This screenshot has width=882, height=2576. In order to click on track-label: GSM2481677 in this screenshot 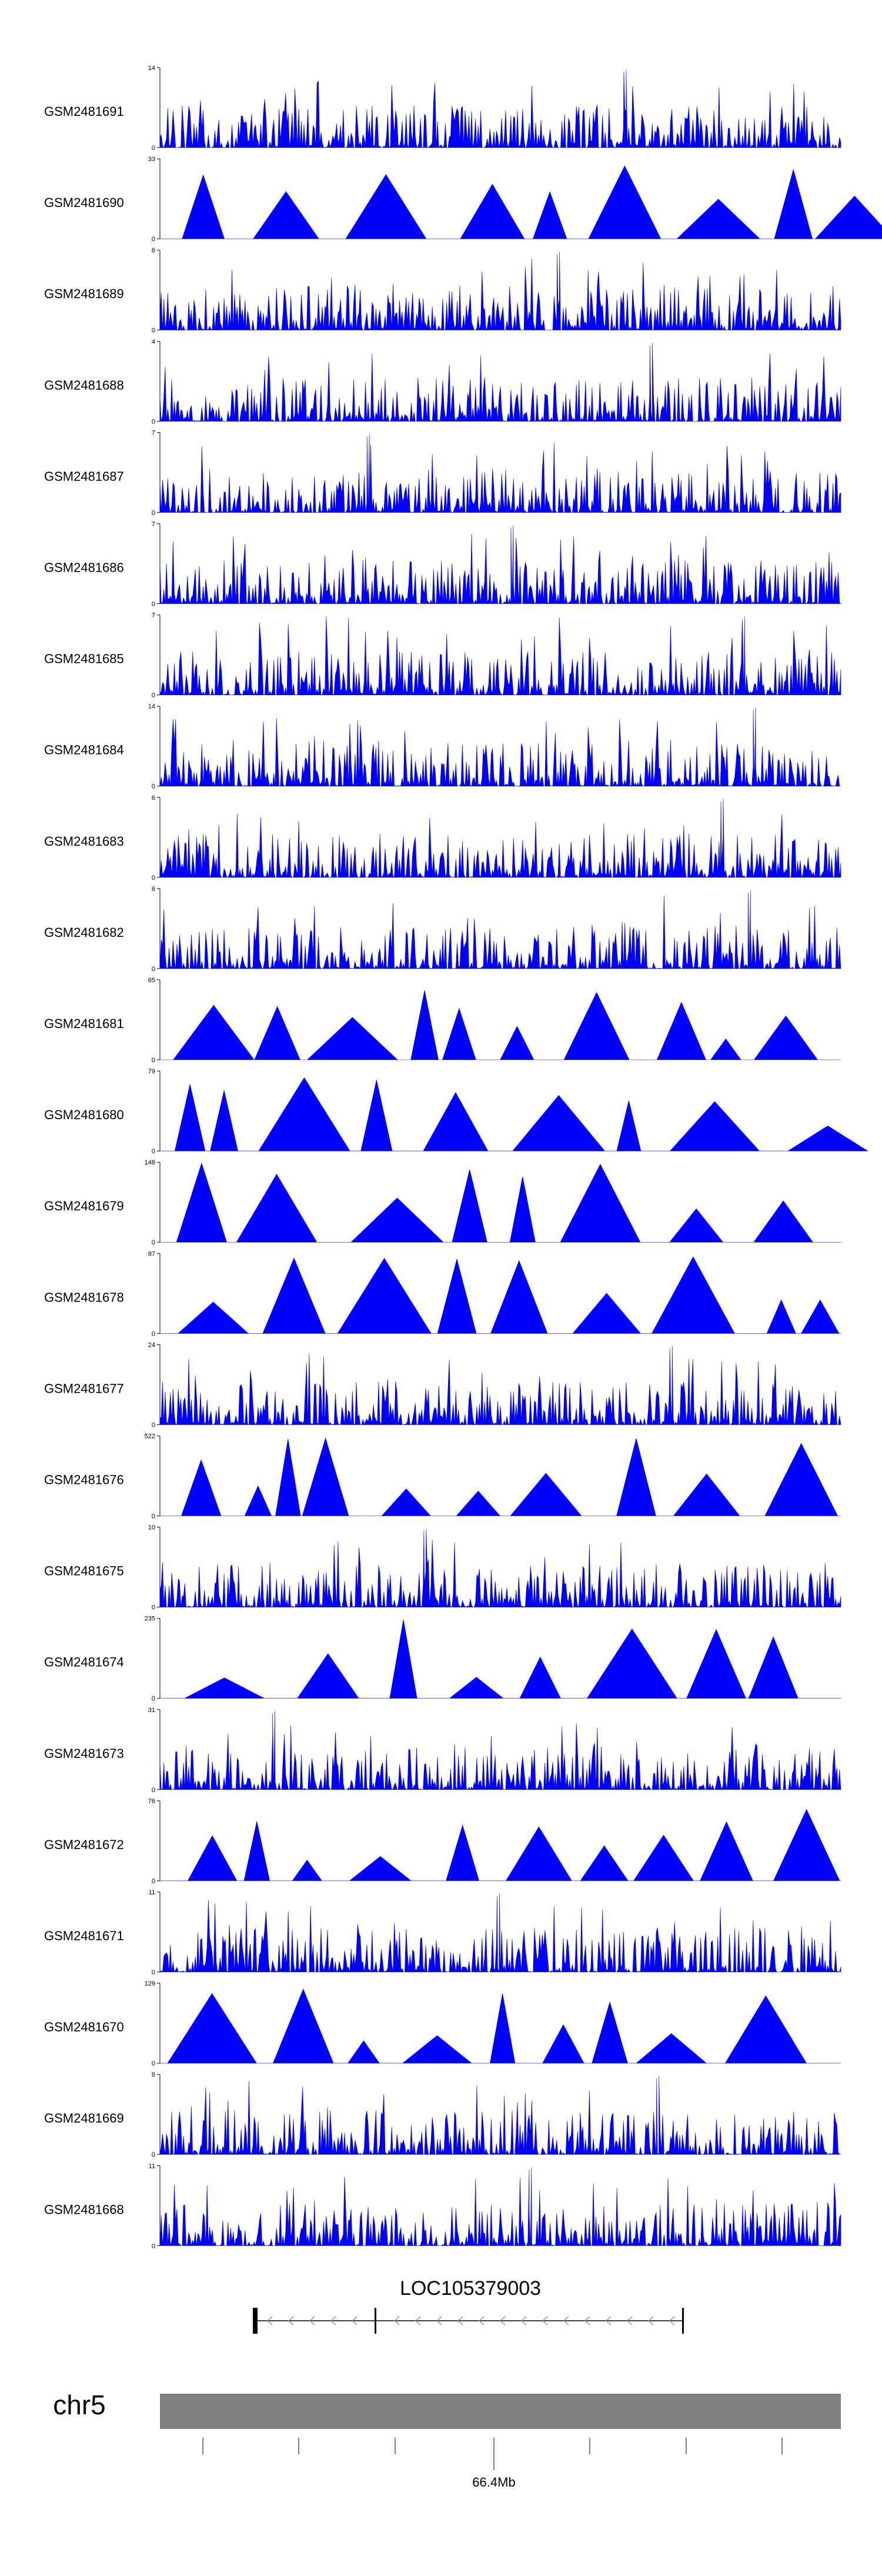, I will do `click(84, 1388)`.